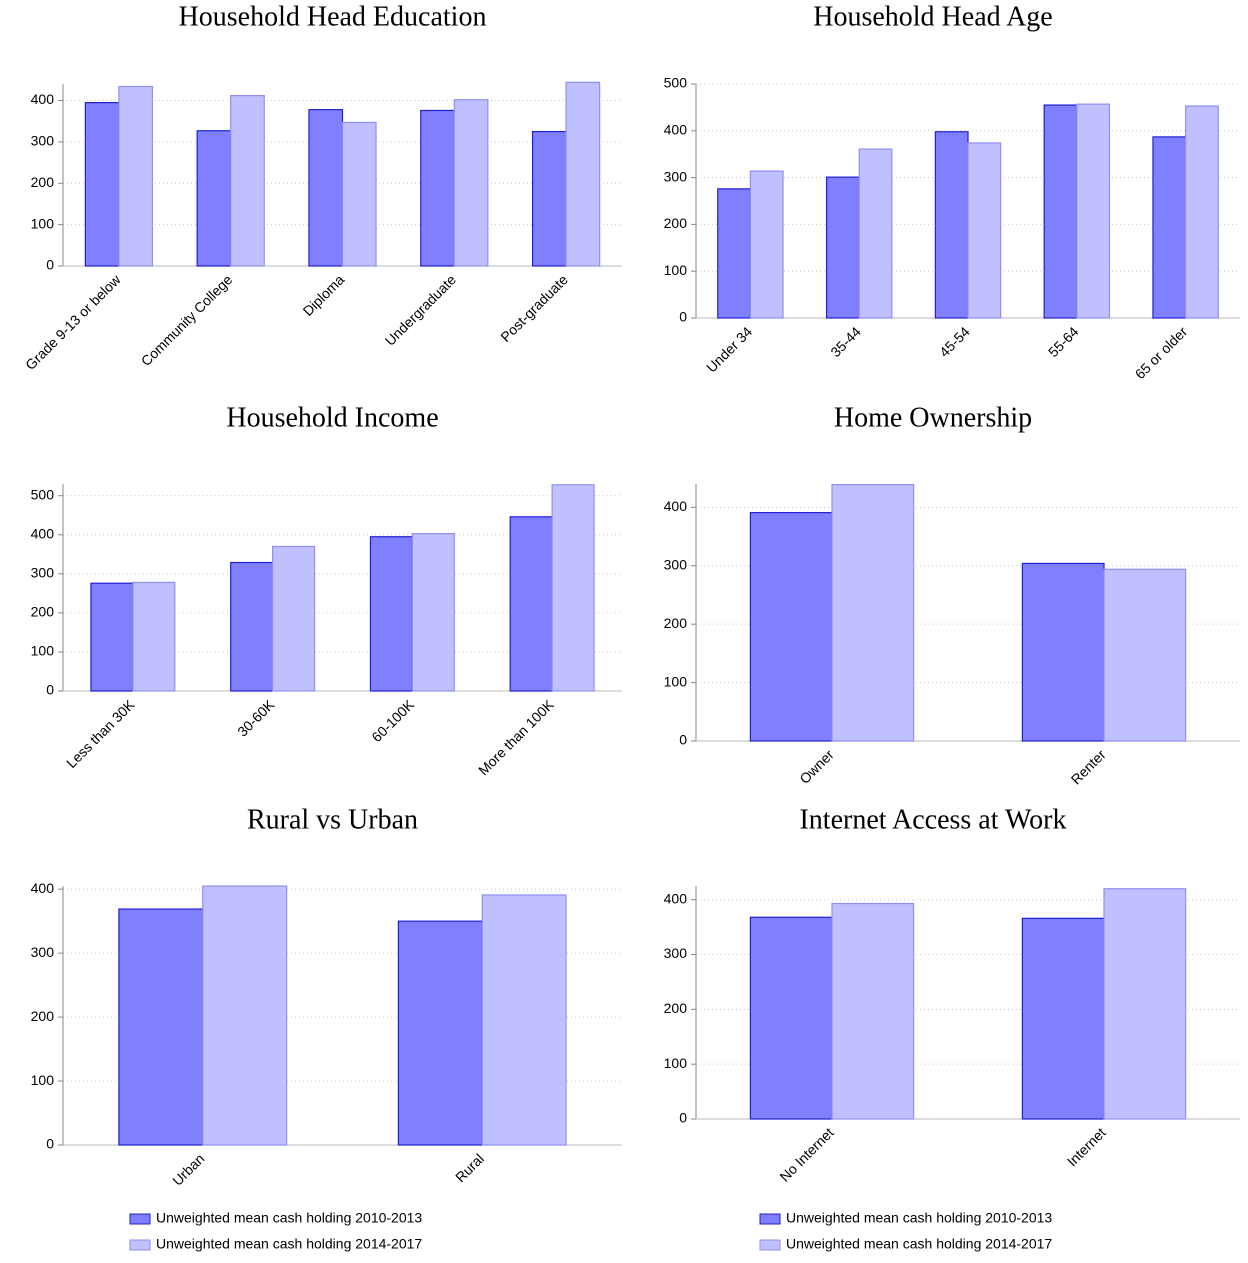  Describe the element at coordinates (845, 341) in the screenshot. I see `x-tick-label: 35-44` at that location.